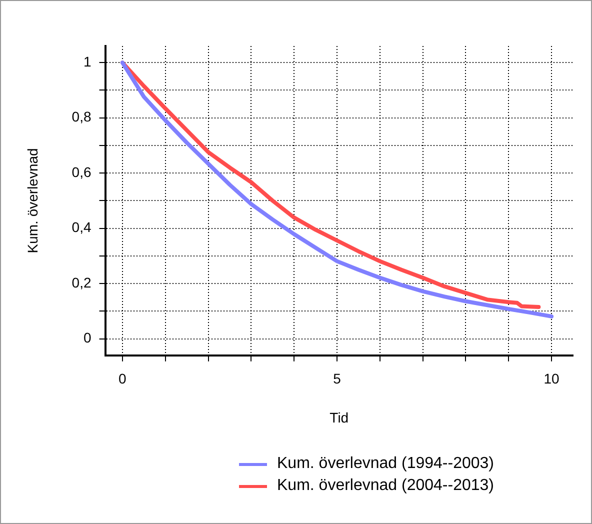  I want to click on y-tick-label: 1, so click(87, 61).